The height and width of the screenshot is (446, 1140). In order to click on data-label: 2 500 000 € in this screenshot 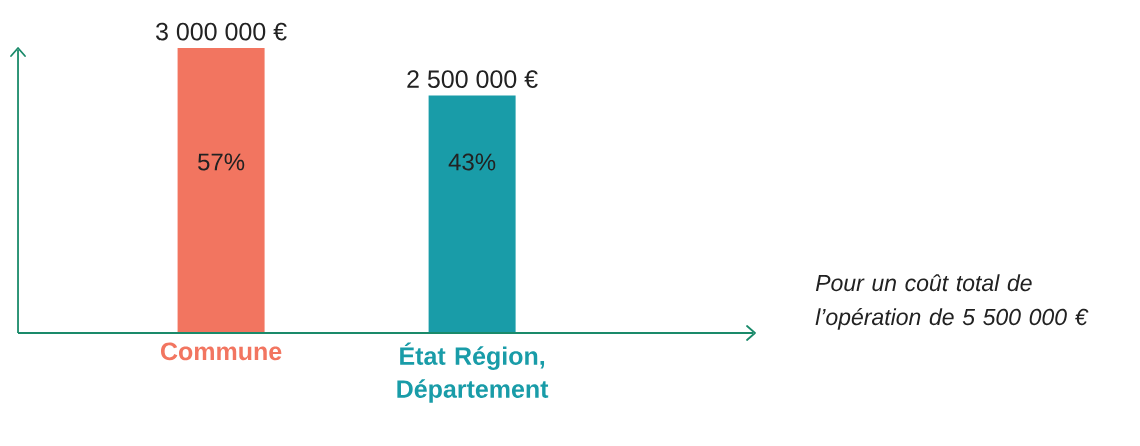, I will do `click(472, 79)`.